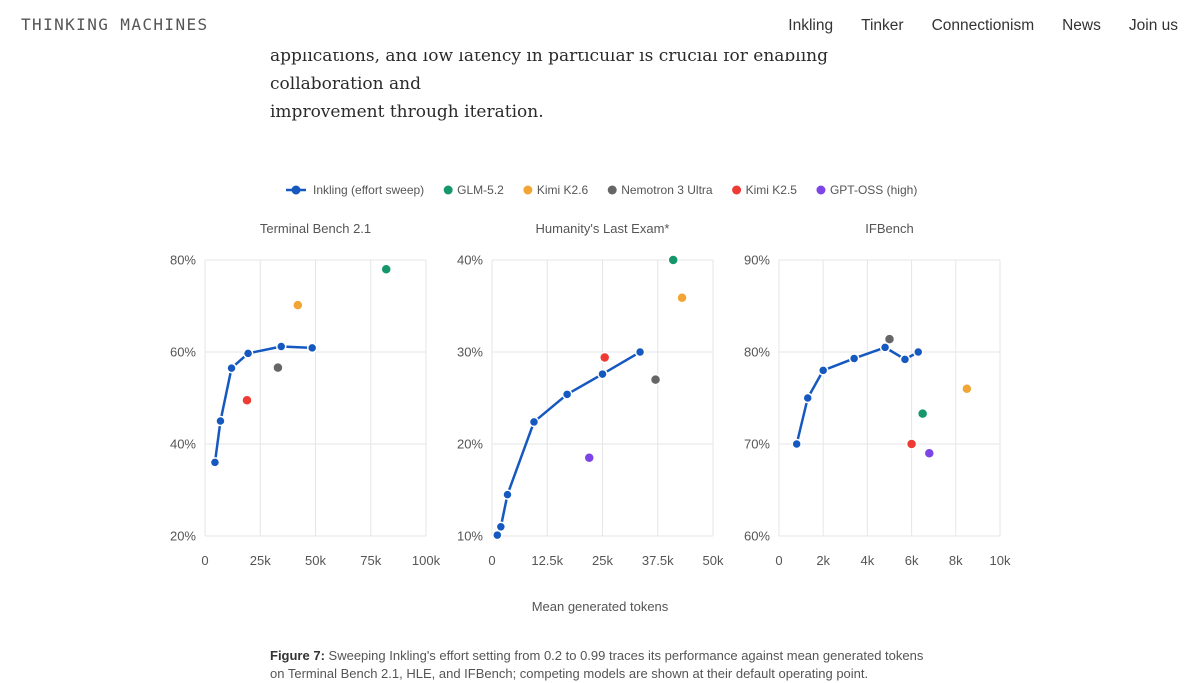  I want to click on nav-link-inkling: Inkling, so click(811, 25).